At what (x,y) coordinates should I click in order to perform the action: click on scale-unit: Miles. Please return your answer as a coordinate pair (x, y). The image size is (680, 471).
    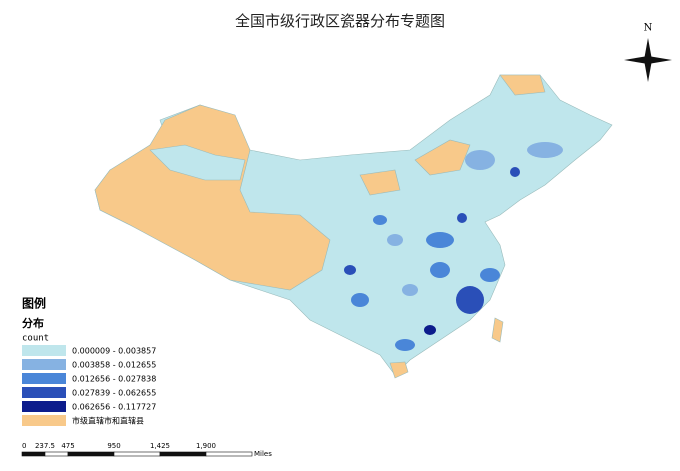
    Looking at the image, I should click on (263, 454).